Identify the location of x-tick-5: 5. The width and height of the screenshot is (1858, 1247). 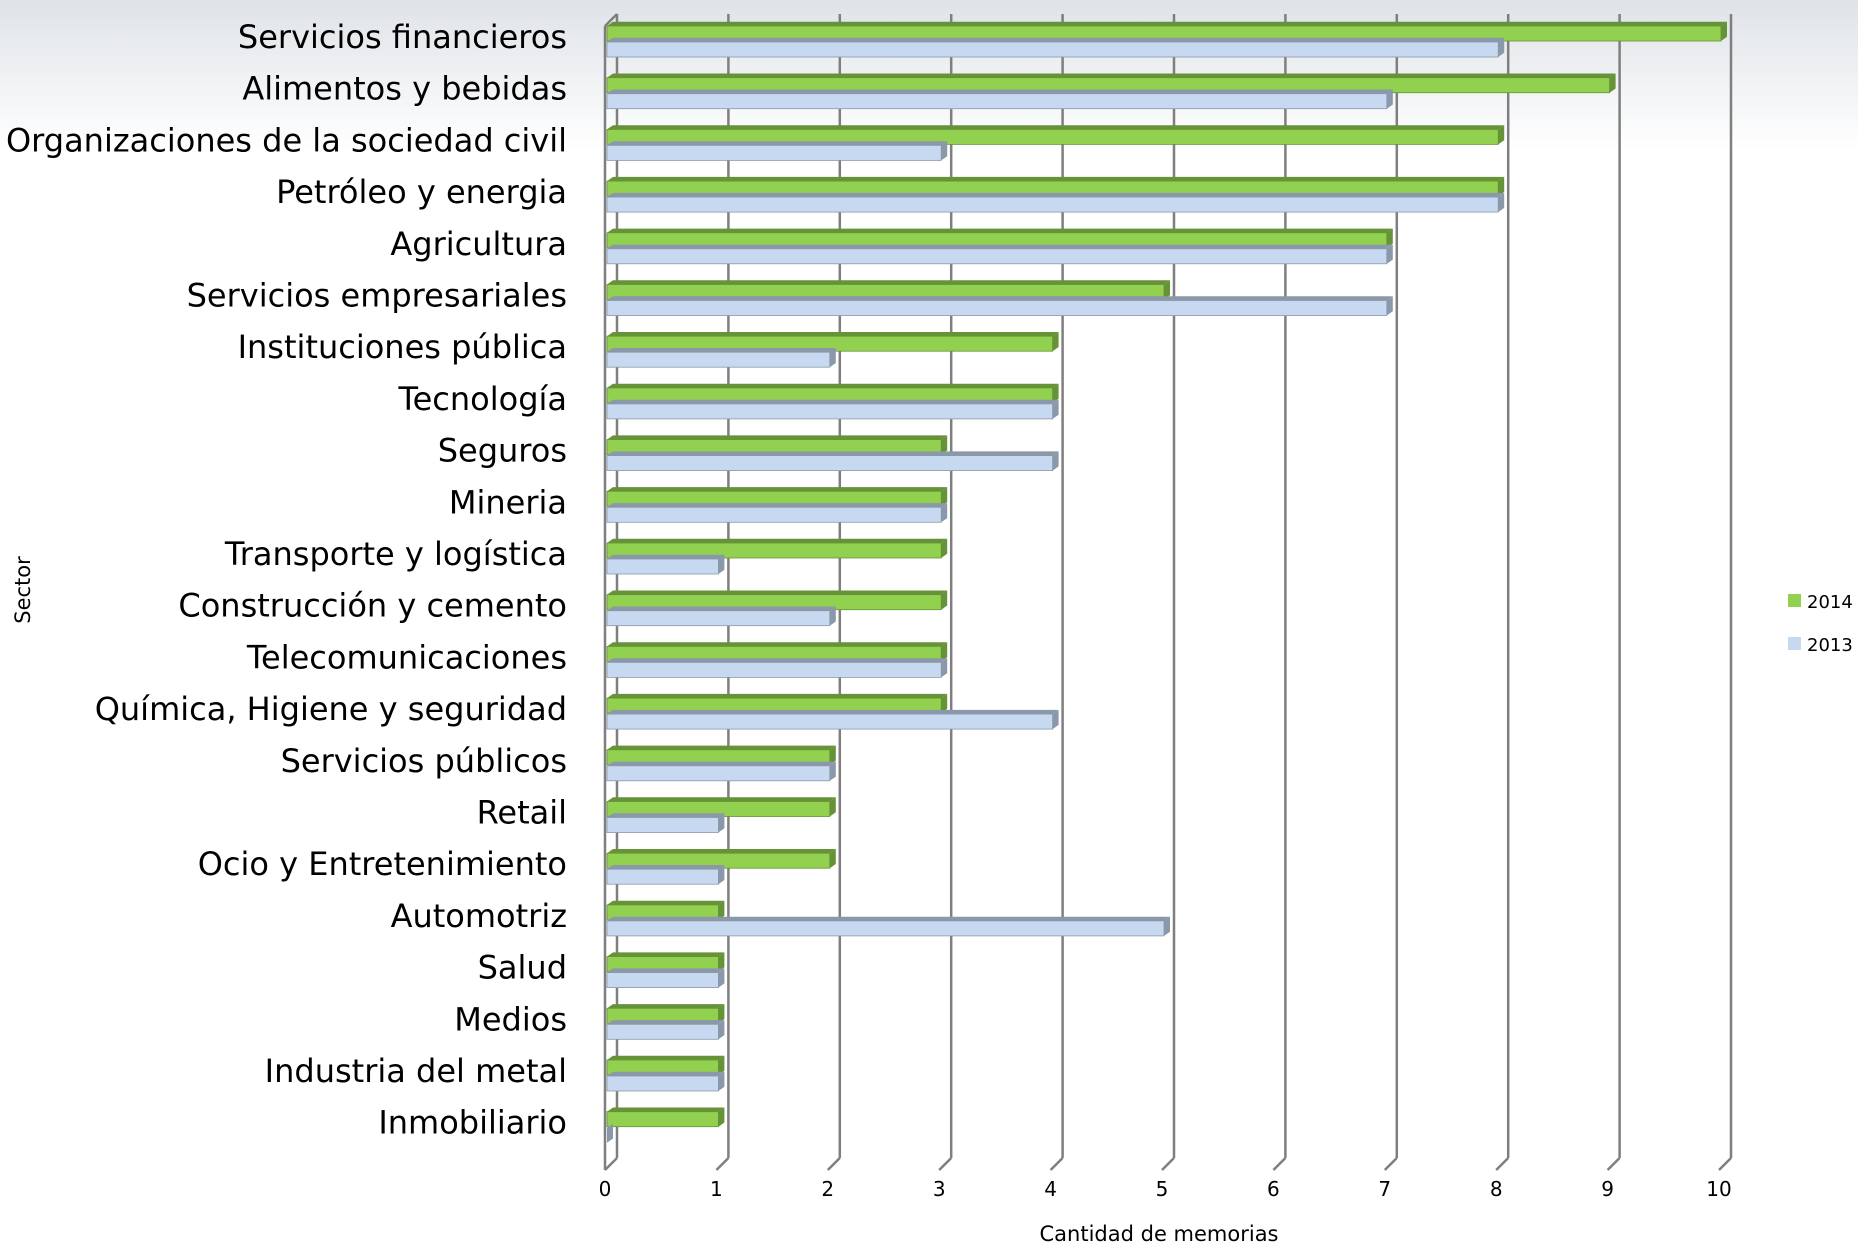
(1162, 1189).